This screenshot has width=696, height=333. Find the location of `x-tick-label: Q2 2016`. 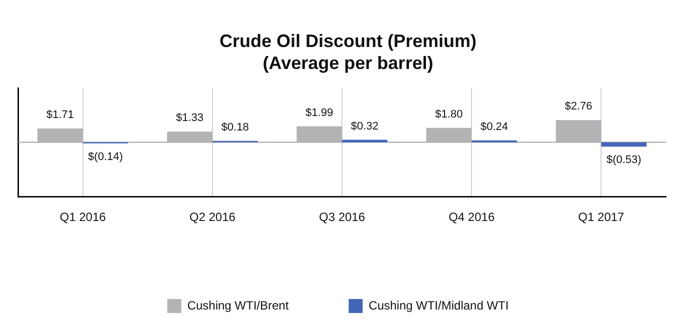

x-tick-label: Q2 2016 is located at coordinates (212, 217).